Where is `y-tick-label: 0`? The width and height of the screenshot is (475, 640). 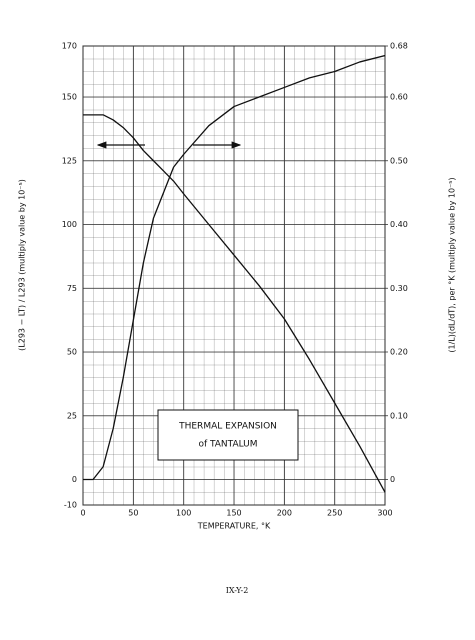 y-tick-label: 0 is located at coordinates (74, 479).